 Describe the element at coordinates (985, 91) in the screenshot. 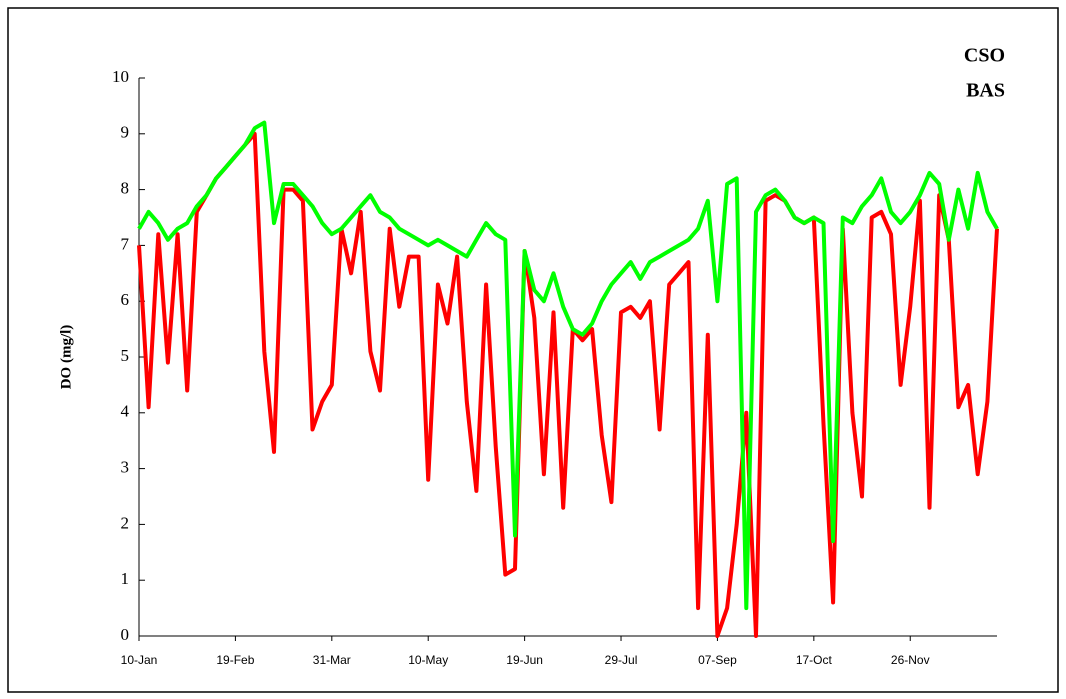

I see `legend-label: BAS` at that location.